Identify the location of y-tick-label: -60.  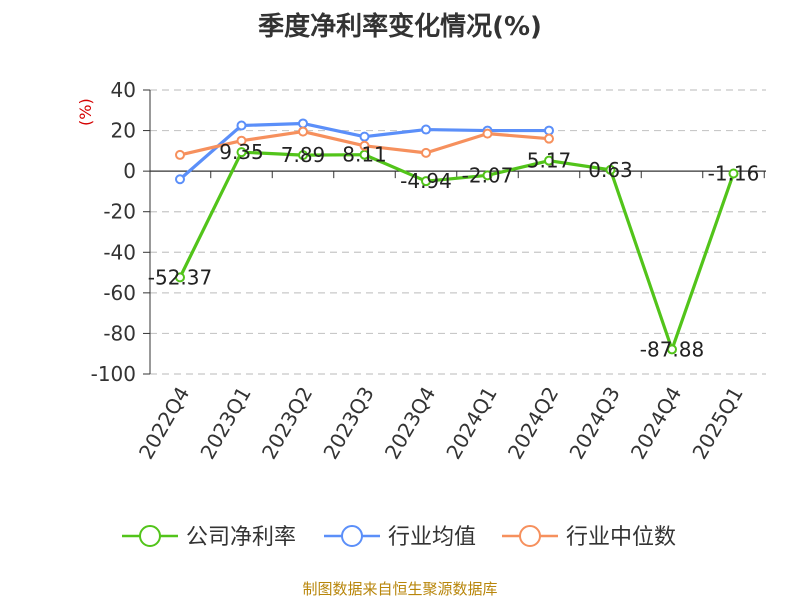
(119, 293).